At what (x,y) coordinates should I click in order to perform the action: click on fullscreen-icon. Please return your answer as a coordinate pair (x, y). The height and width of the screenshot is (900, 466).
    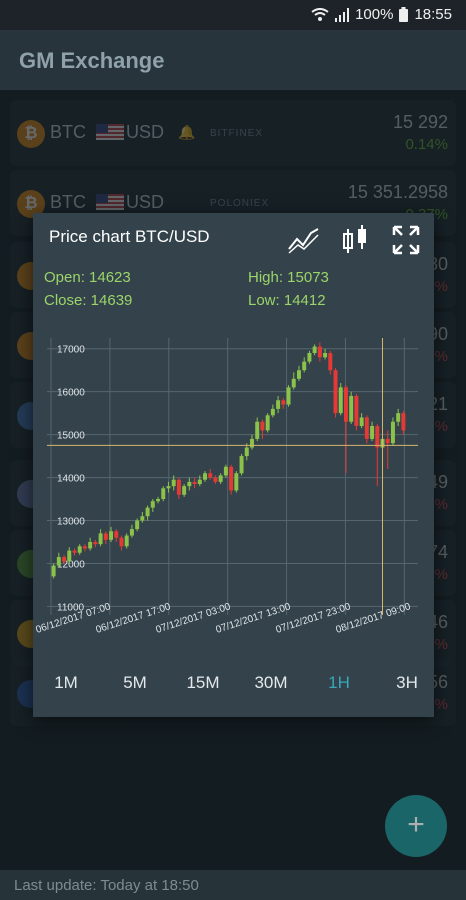
    Looking at the image, I should click on (406, 240).